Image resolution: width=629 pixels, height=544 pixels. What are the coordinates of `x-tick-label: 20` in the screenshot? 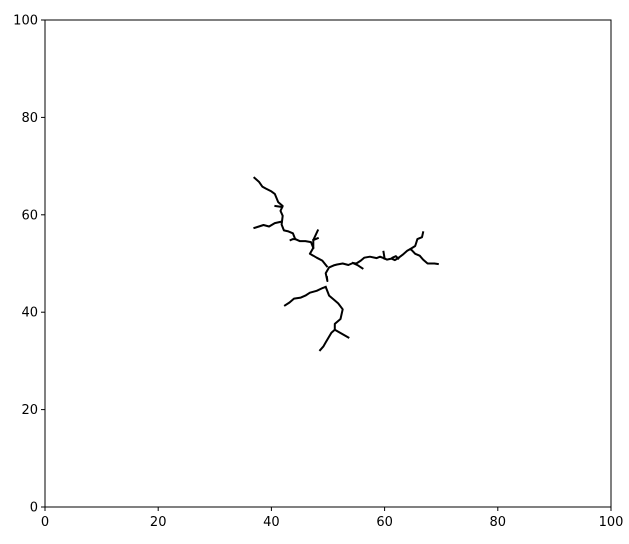 It's located at (158, 522).